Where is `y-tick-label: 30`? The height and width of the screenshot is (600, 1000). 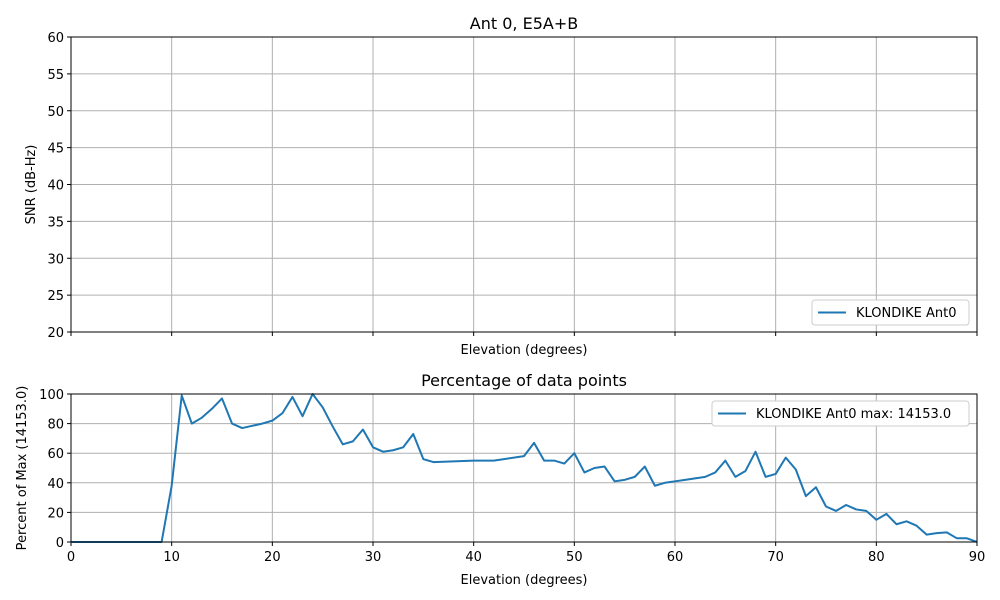 y-tick-label: 30 is located at coordinates (55, 259).